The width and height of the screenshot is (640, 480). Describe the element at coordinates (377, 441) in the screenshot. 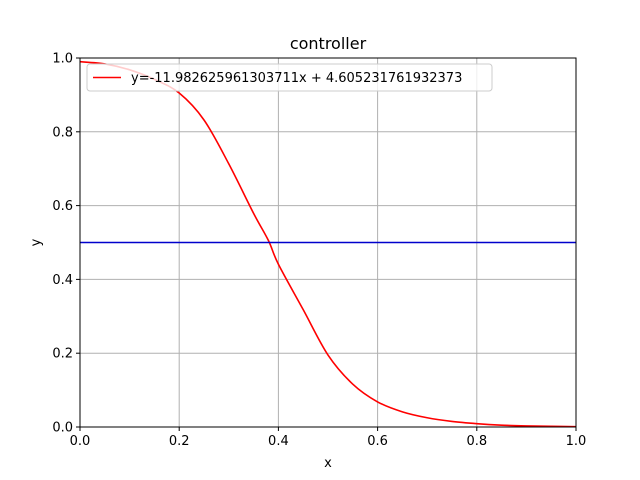

I see `x-tick-label: 0.6` at that location.